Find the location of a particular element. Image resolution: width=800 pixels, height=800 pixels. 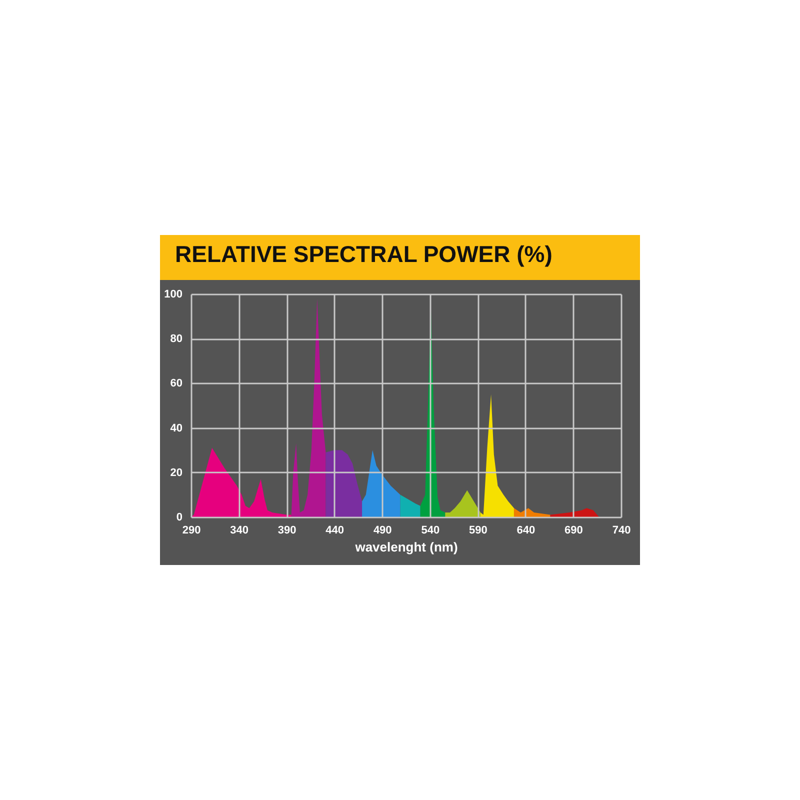

x-tick-label: 440 is located at coordinates (335, 530).